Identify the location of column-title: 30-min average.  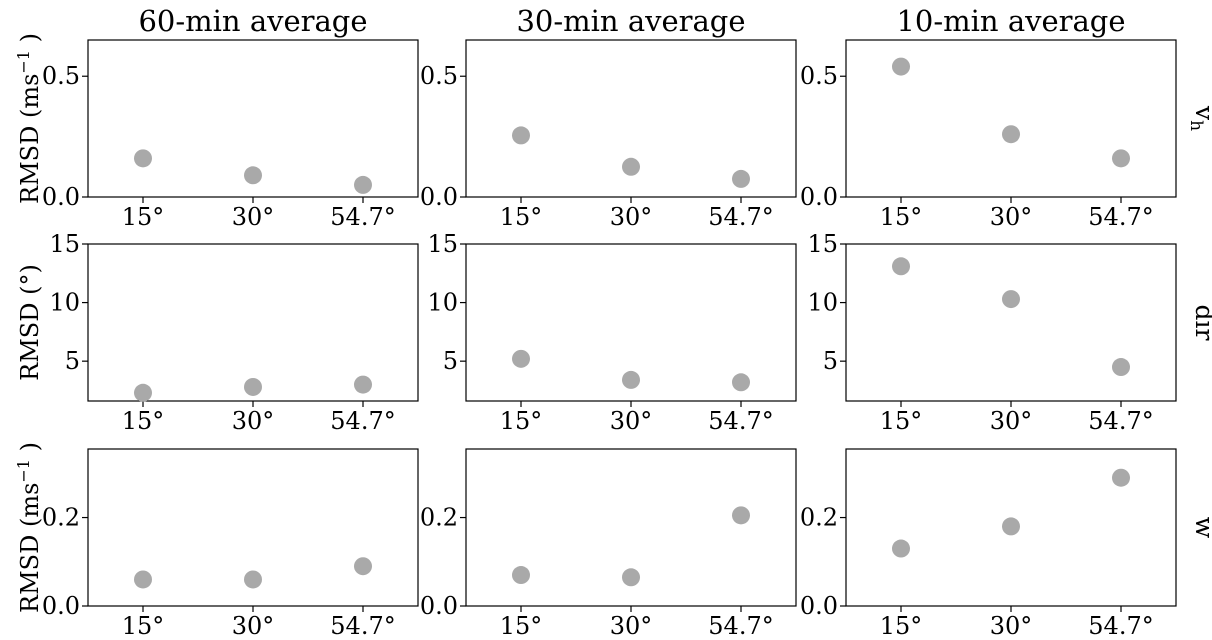
(630, 21).